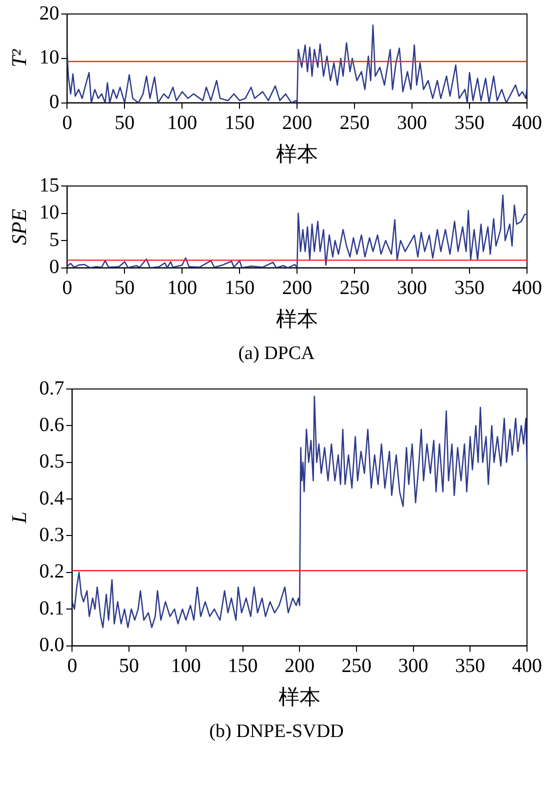 The image size is (553, 801). Describe the element at coordinates (51, 425) in the screenshot. I see `y-tick-label: 0.6` at that location.